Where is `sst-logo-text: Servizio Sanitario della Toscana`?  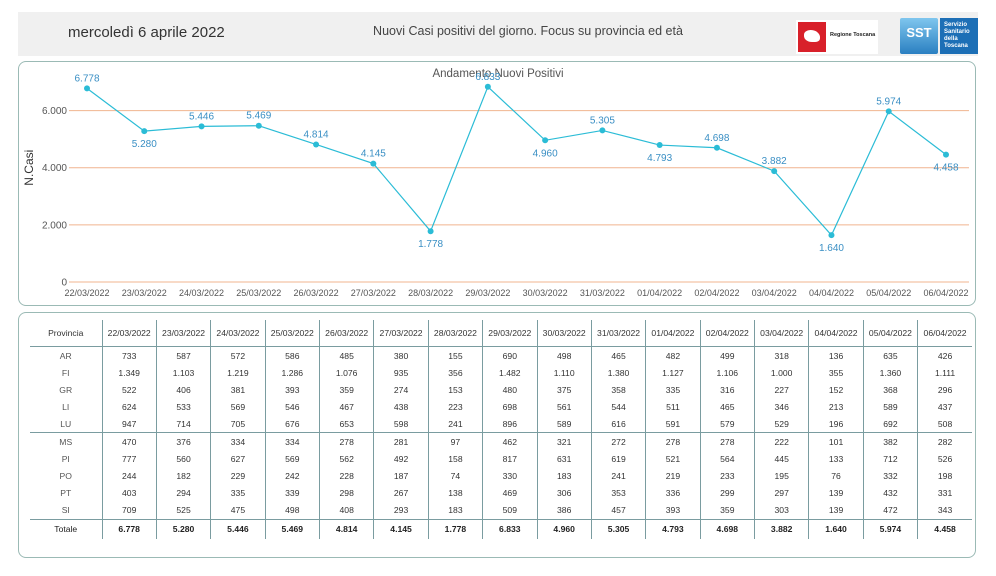
sst-logo-text: Servizio Sanitario della Toscana is located at coordinates (959, 36).